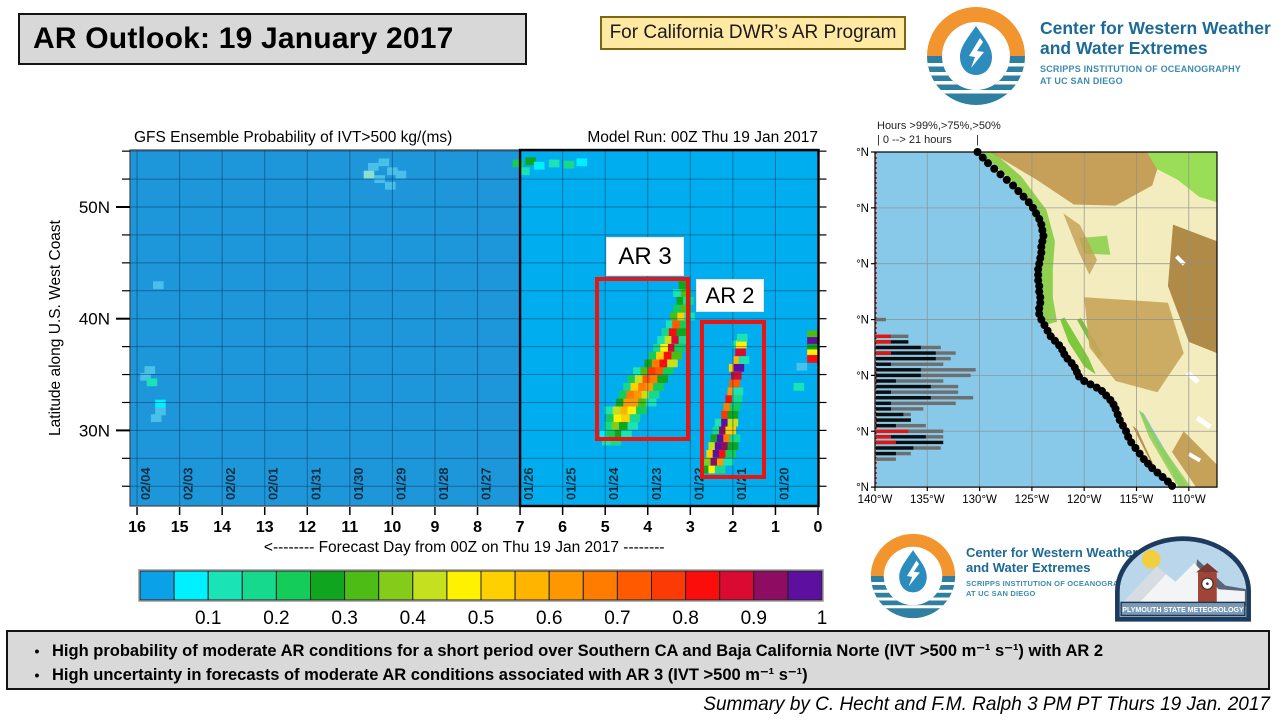 This screenshot has width=1280, height=720. Describe the element at coordinates (939, 126) in the screenshot. I see `map-header-line1: Hours >99%,>75%,>50%` at that location.